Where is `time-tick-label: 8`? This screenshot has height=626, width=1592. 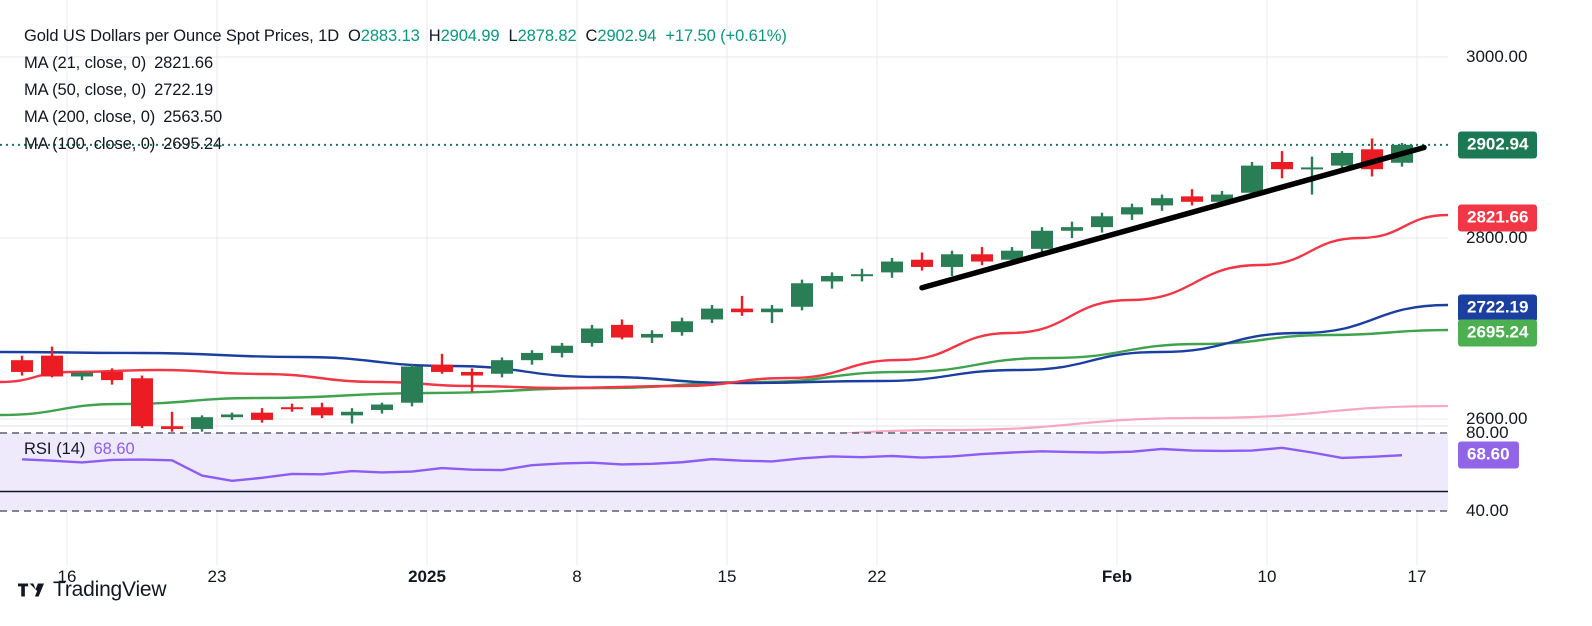
time-tick-label: 8 is located at coordinates (577, 576).